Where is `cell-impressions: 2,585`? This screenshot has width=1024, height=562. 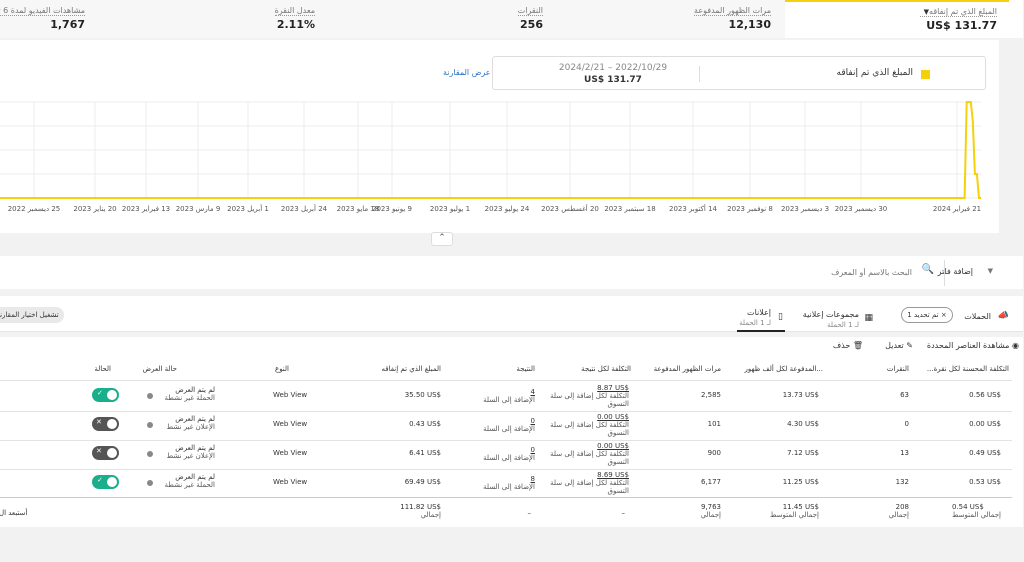
cell-impressions: 2,585 is located at coordinates (711, 395).